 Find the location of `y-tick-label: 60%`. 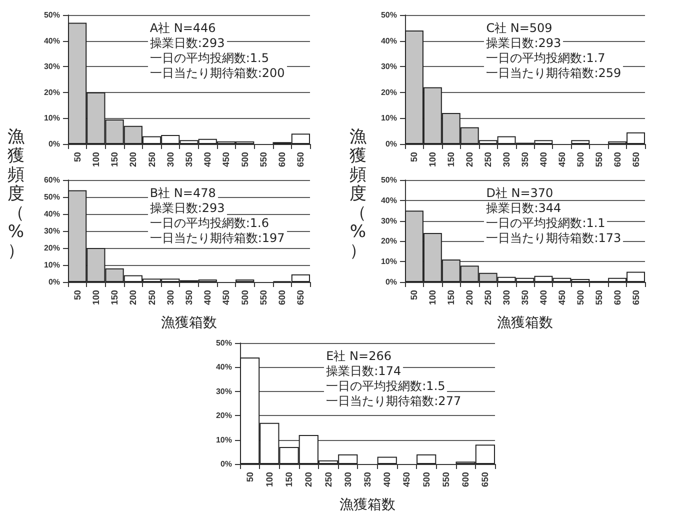

y-tick-label: 60% is located at coordinates (52, 180).